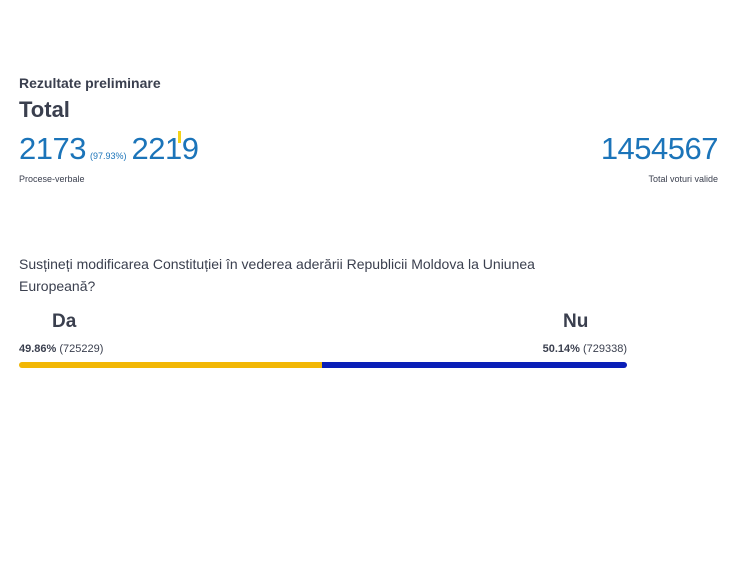  Describe the element at coordinates (108, 156) in the screenshot. I see `protocols-percent: (97.93%)` at that location.